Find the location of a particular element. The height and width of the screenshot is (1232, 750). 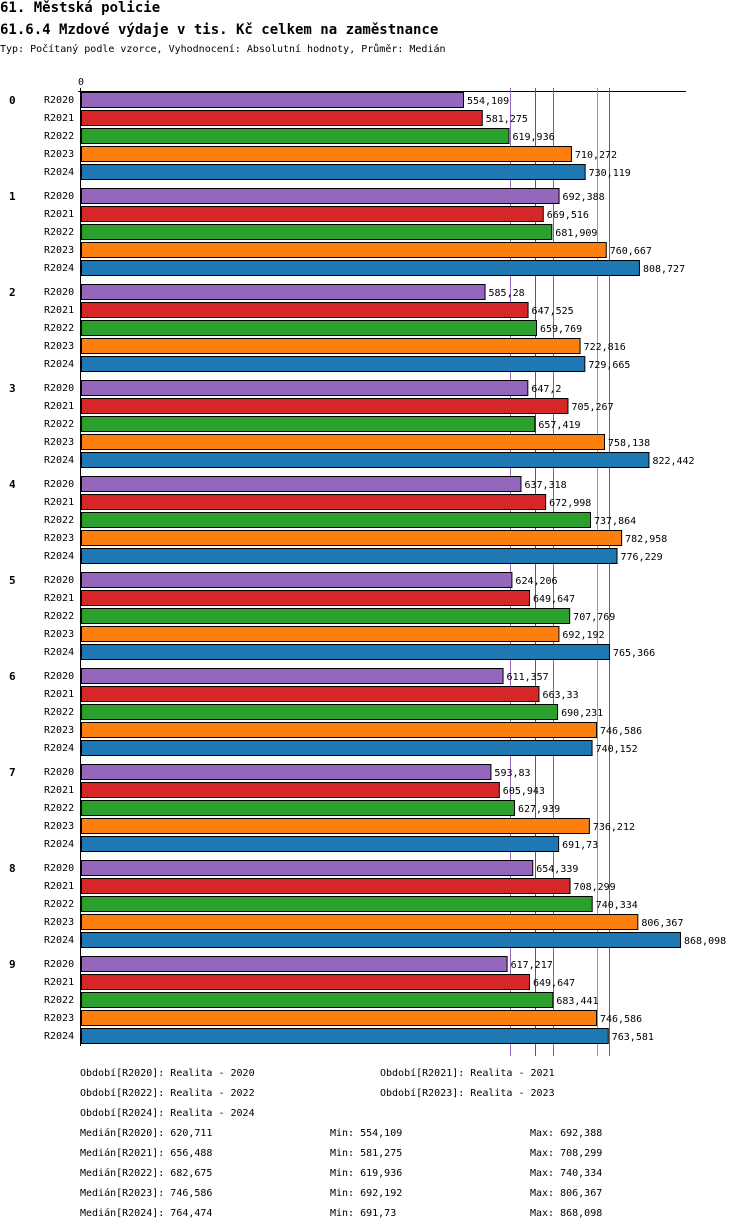

bar-0-r2021 is located at coordinates (282, 118).